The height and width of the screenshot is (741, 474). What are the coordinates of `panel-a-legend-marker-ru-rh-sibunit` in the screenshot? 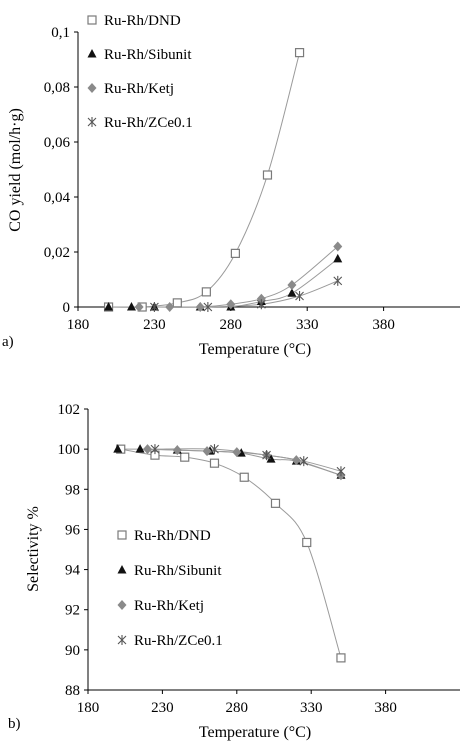 It's located at (92, 53).